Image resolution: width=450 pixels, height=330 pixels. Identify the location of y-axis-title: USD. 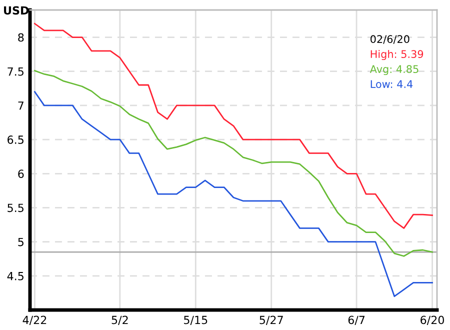
(16, 10).